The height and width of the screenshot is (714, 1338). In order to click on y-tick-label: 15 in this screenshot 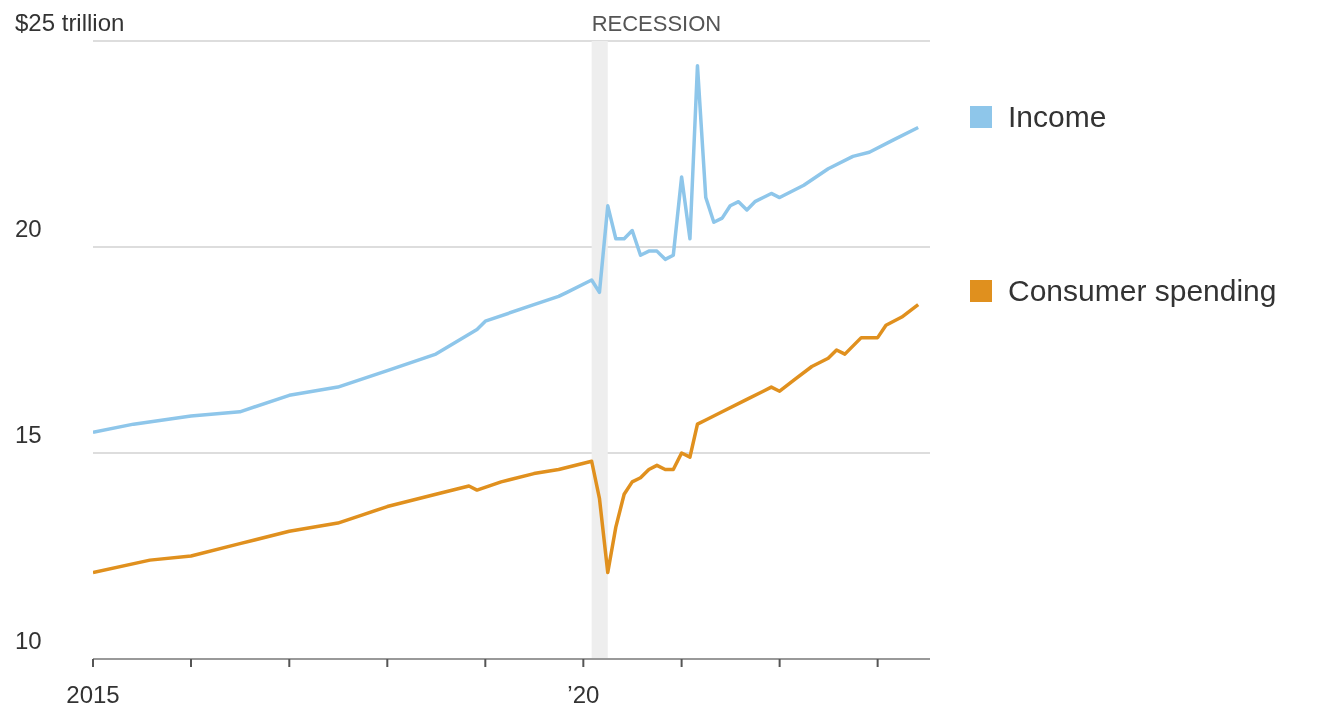, I will do `click(28, 434)`.